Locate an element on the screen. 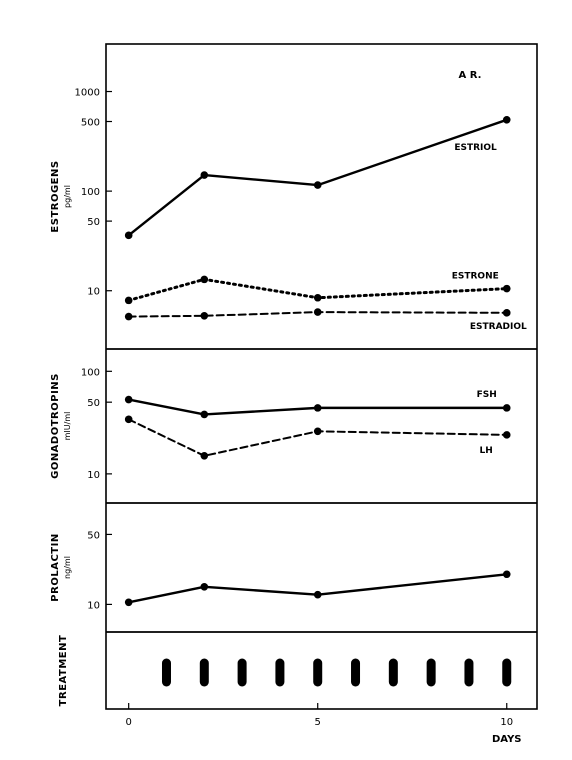  series-label-lh: LH is located at coordinates (485, 451).